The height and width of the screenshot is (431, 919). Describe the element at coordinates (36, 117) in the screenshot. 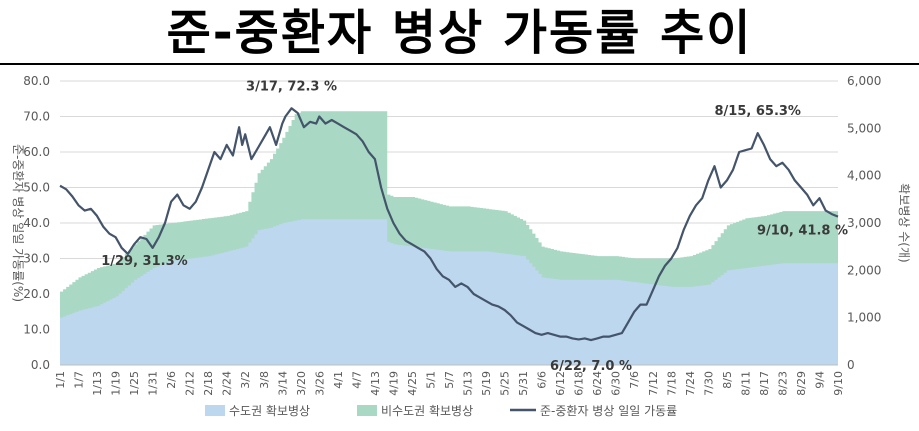

I see `y-left-tick-label: 70.0` at that location.